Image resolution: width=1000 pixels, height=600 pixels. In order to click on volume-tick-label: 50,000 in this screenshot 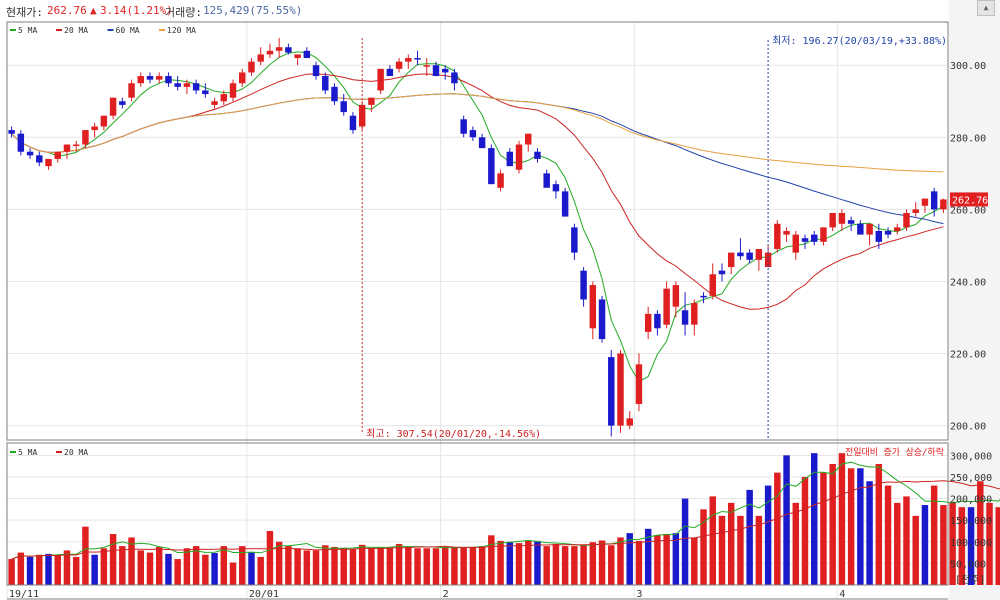, I will do `click(968, 564)`.